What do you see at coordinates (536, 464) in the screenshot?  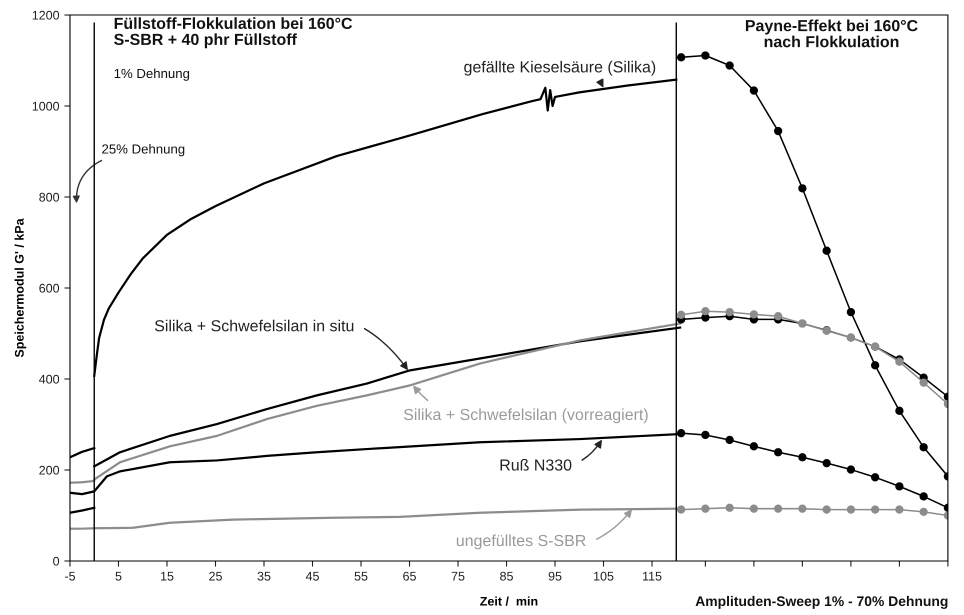 I see `annotation: Ruß N330` at bounding box center [536, 464].